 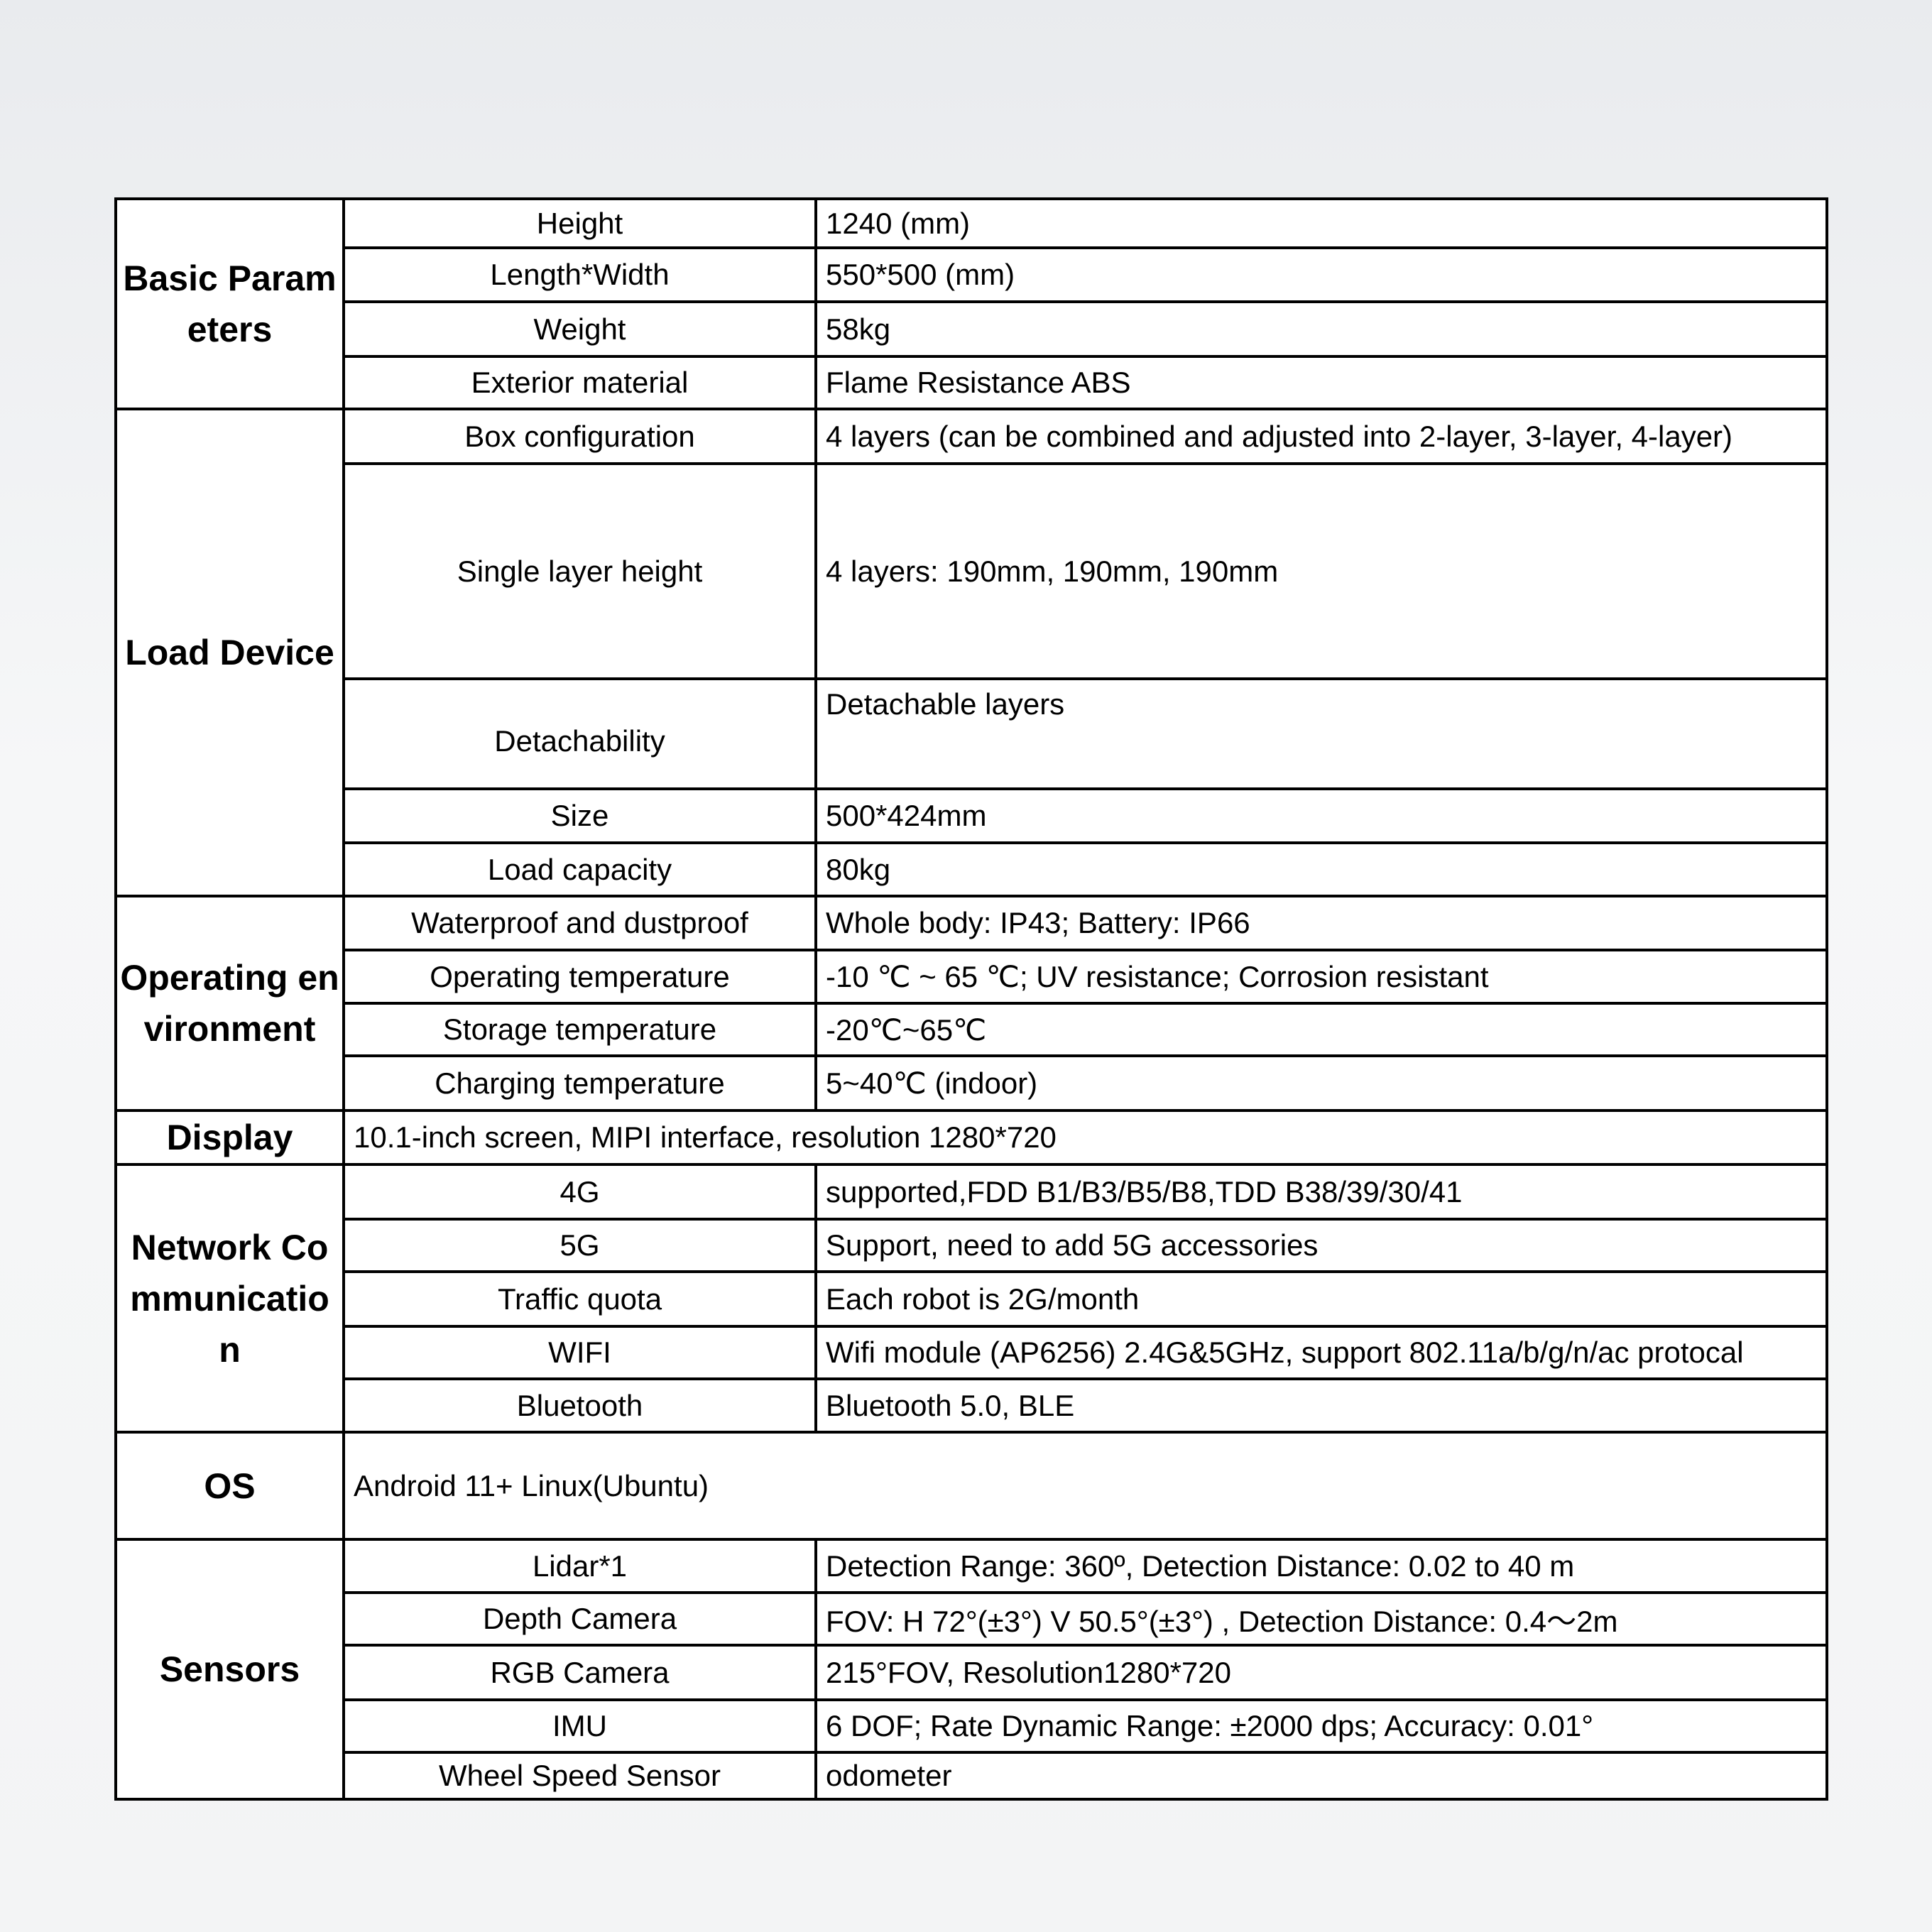 What do you see at coordinates (229, 1298) in the screenshot?
I see `section-title: Network Communication` at bounding box center [229, 1298].